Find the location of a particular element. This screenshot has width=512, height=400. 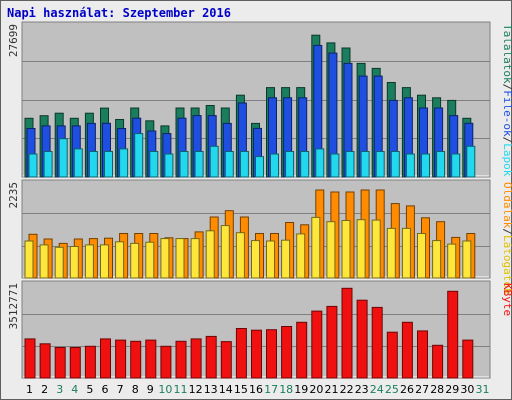

y-max-label-bottom: 3512771 is located at coordinates (13, 306).